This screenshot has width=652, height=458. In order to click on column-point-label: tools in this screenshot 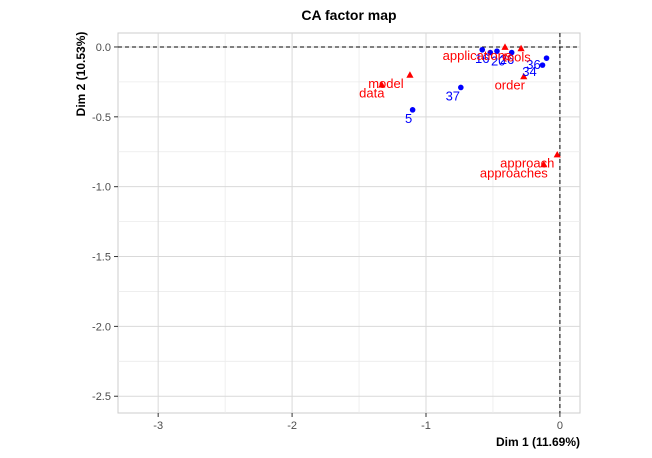, I will do `click(517, 56)`.